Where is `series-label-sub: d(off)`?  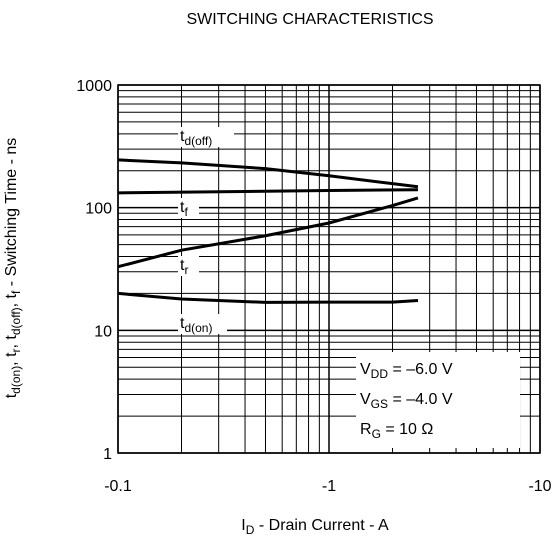
series-label-sub: d(off) is located at coordinates (198, 141).